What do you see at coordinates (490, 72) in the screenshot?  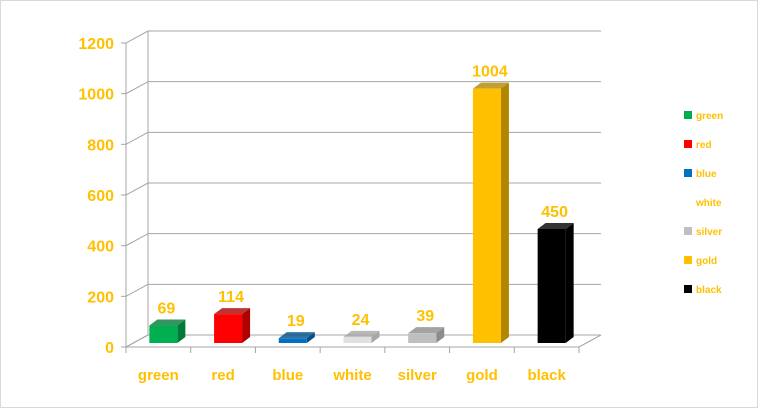 I see `data-label: 1004` at bounding box center [490, 72].